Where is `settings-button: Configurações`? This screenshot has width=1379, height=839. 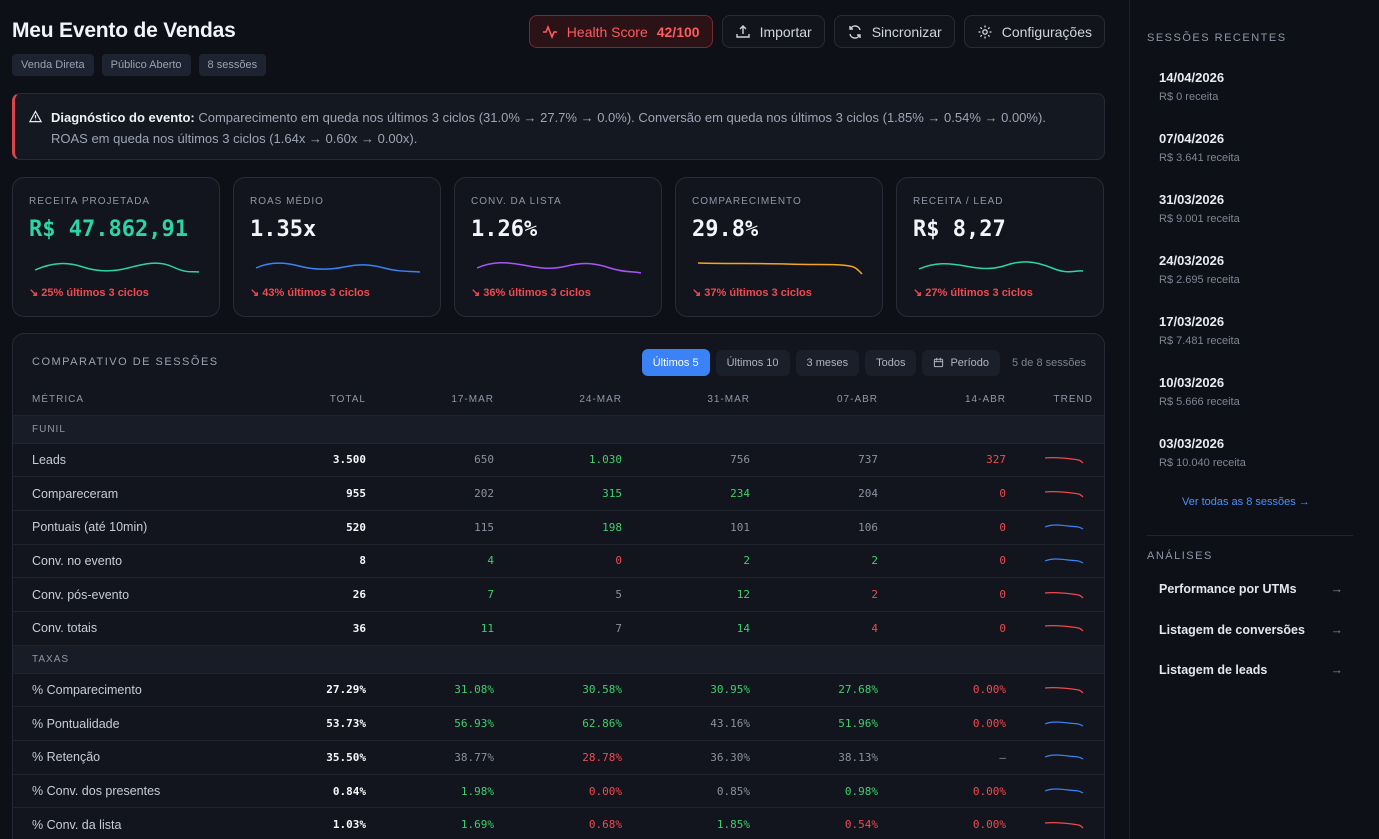
settings-button: Configurações is located at coordinates (1034, 31).